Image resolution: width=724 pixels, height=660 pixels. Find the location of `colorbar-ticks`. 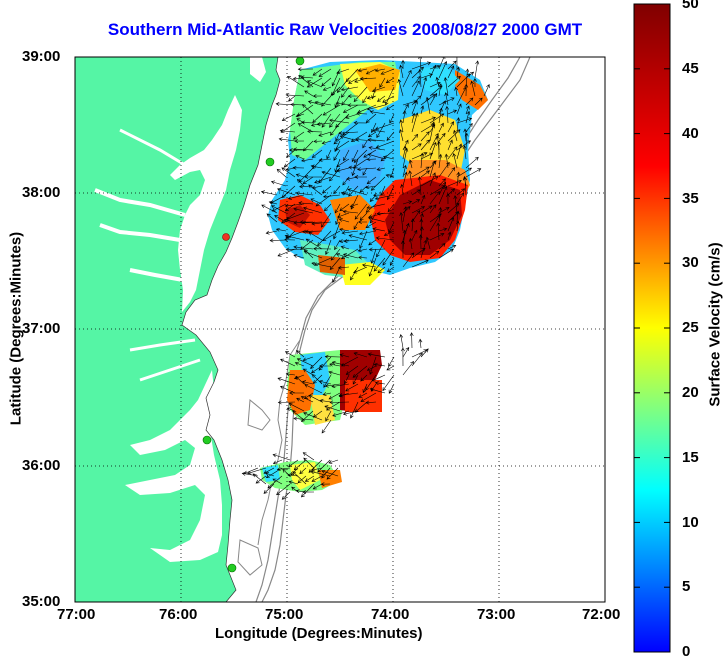

colorbar-ticks is located at coordinates (652, 328).